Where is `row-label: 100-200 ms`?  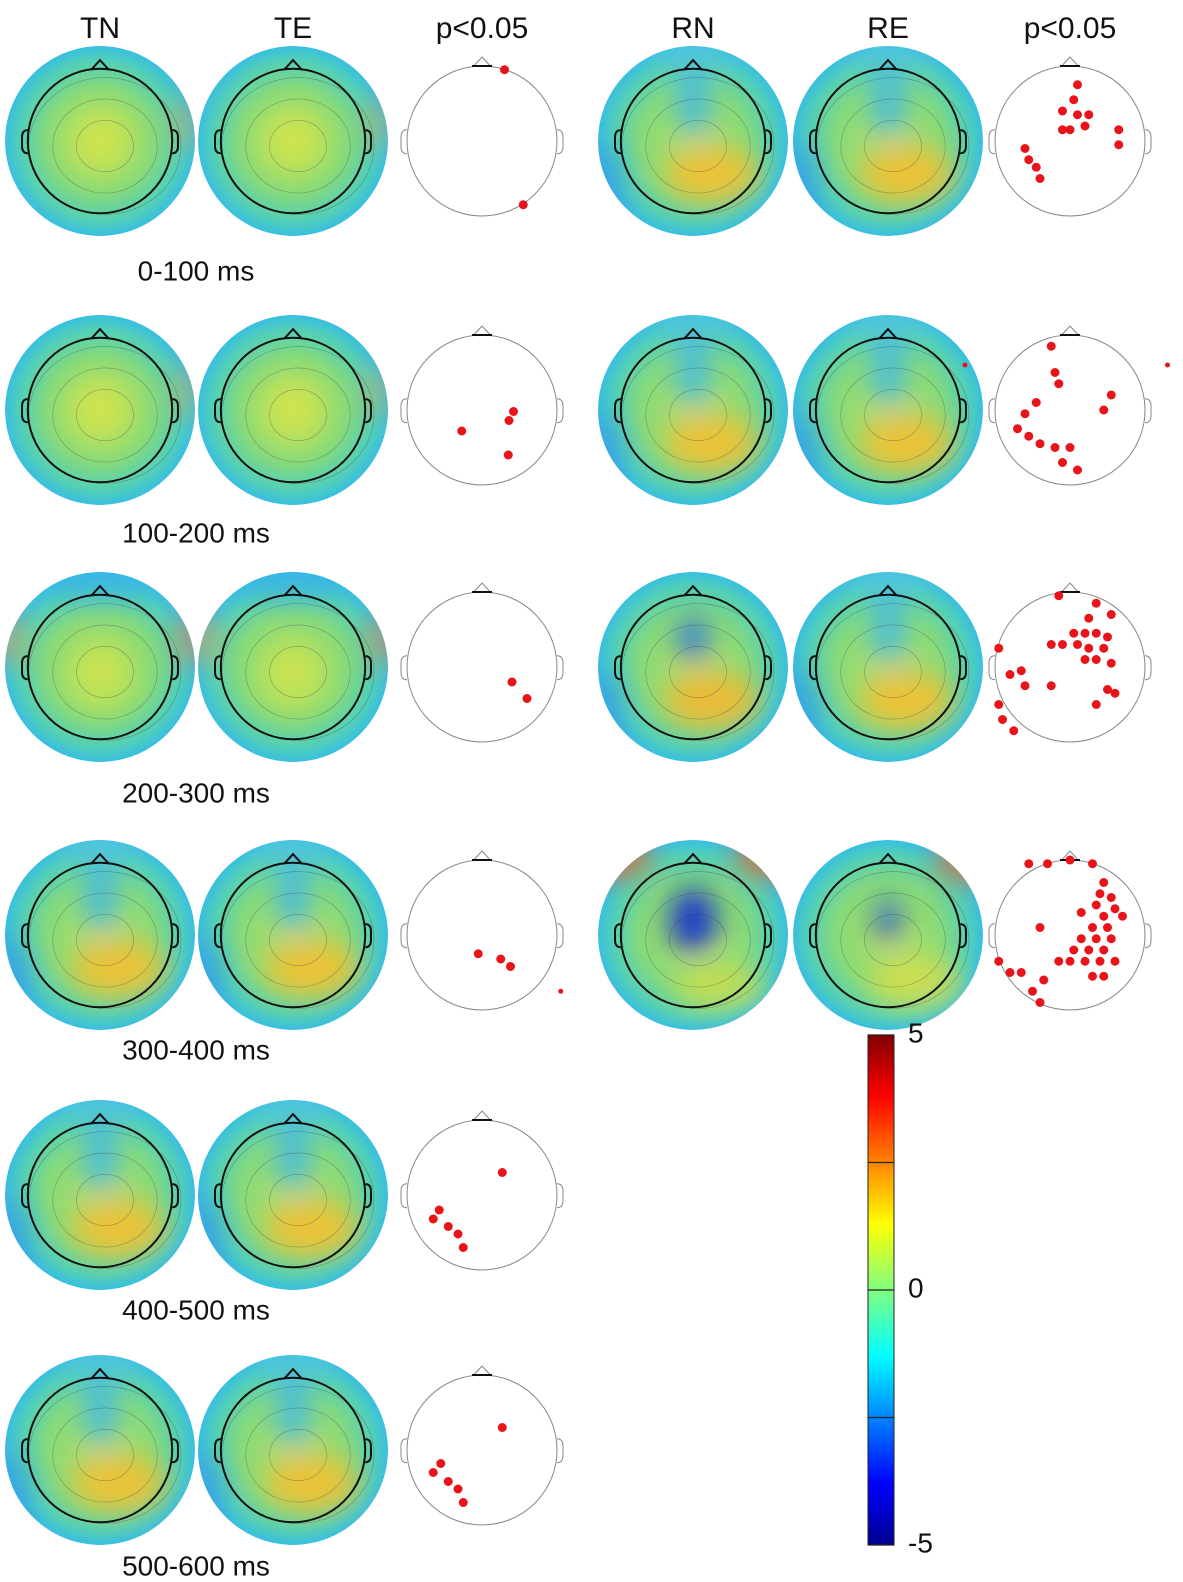
row-label: 100-200 ms is located at coordinates (196, 532).